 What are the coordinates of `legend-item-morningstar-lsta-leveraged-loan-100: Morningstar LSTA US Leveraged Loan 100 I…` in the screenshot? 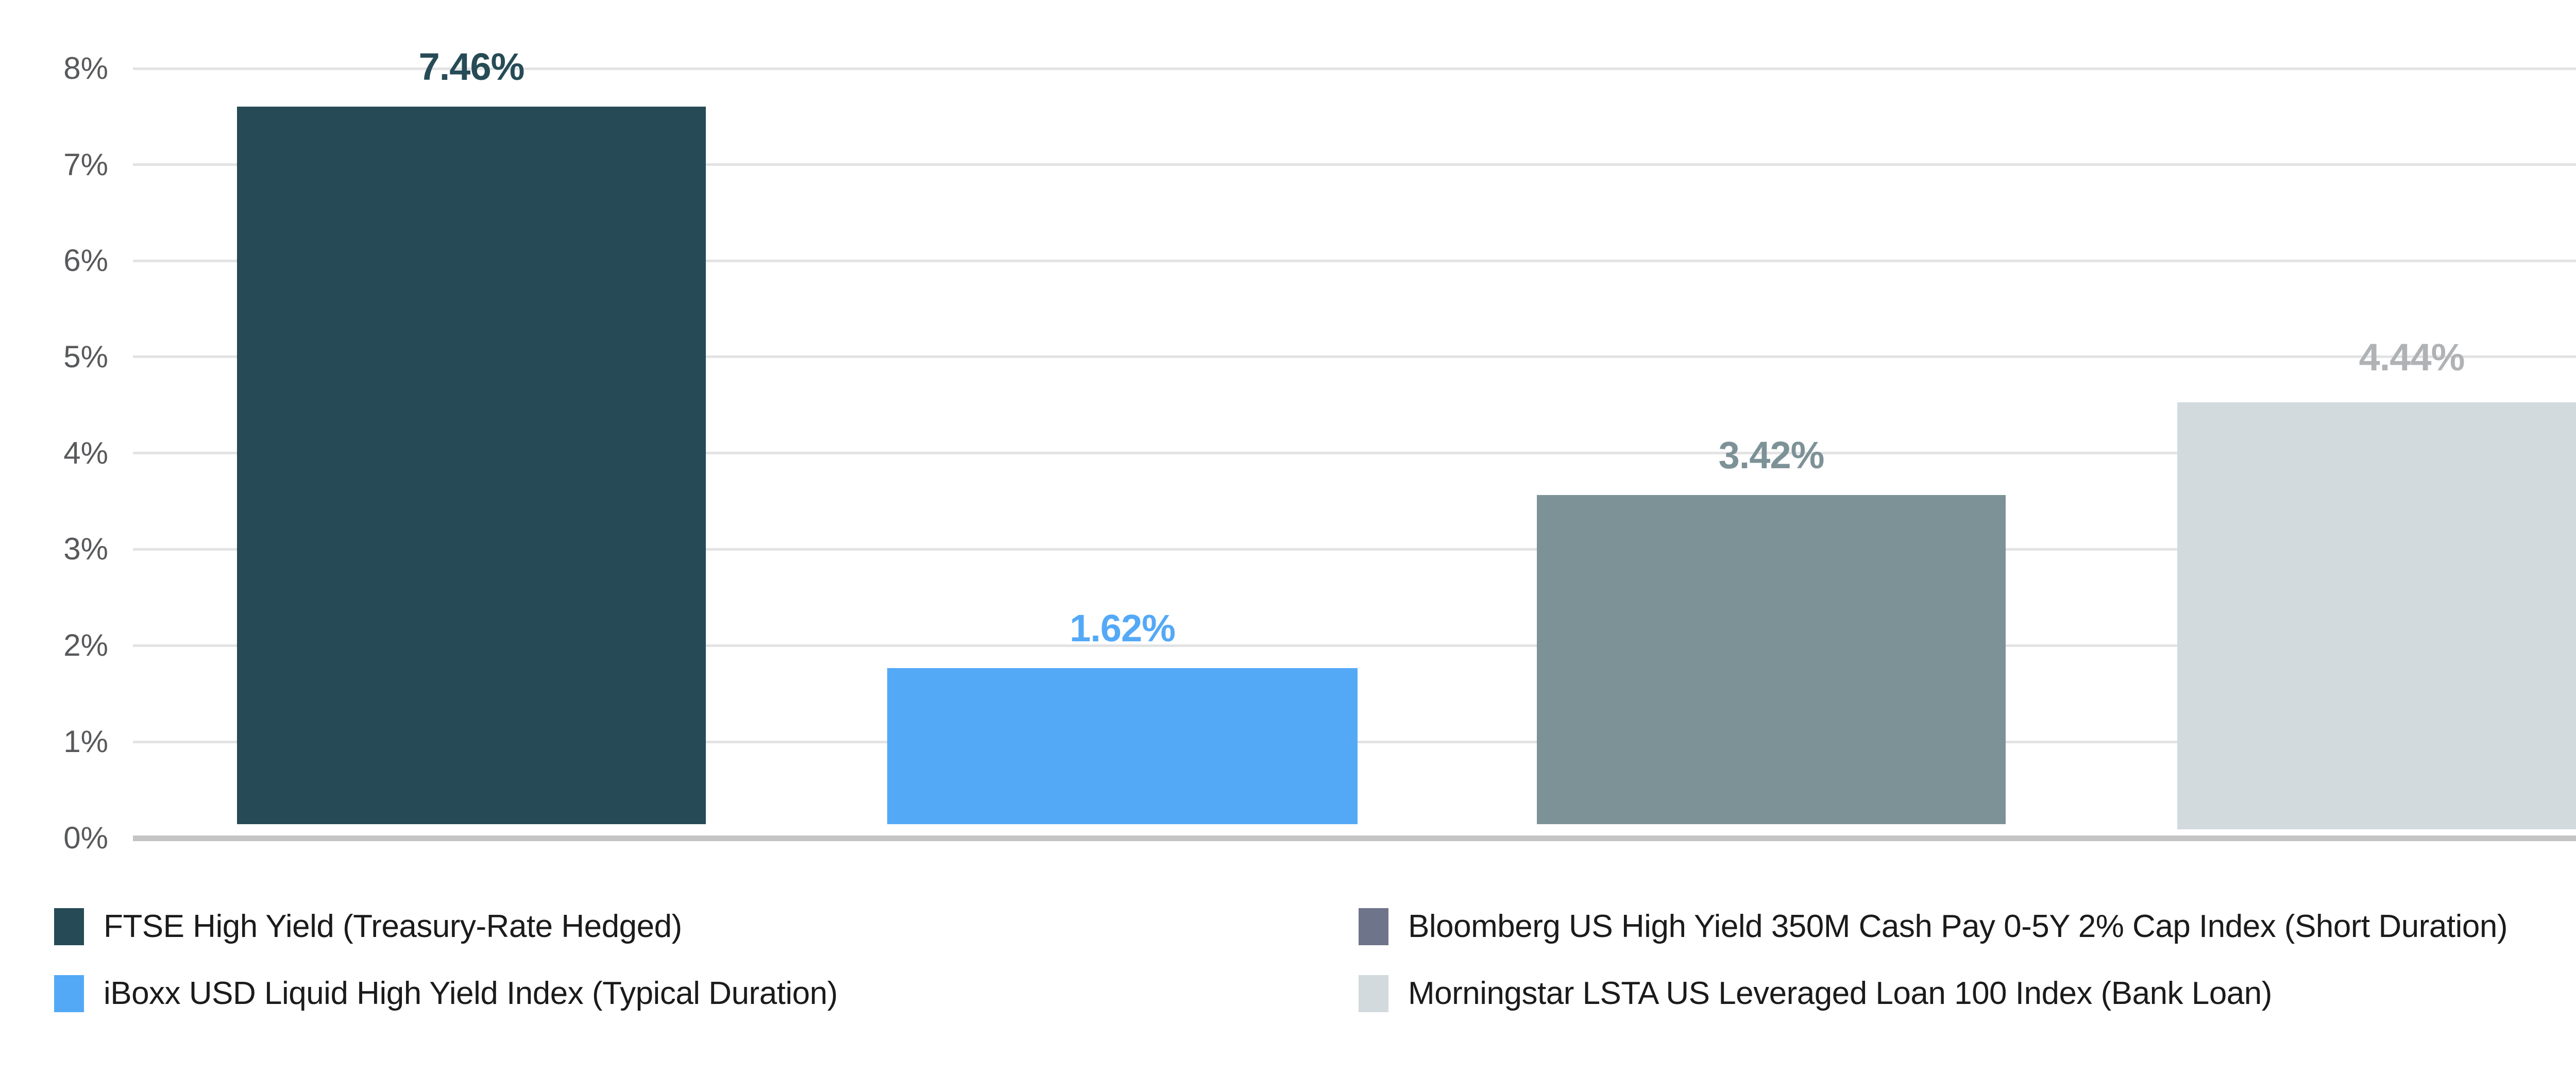 It's located at (1815, 993).